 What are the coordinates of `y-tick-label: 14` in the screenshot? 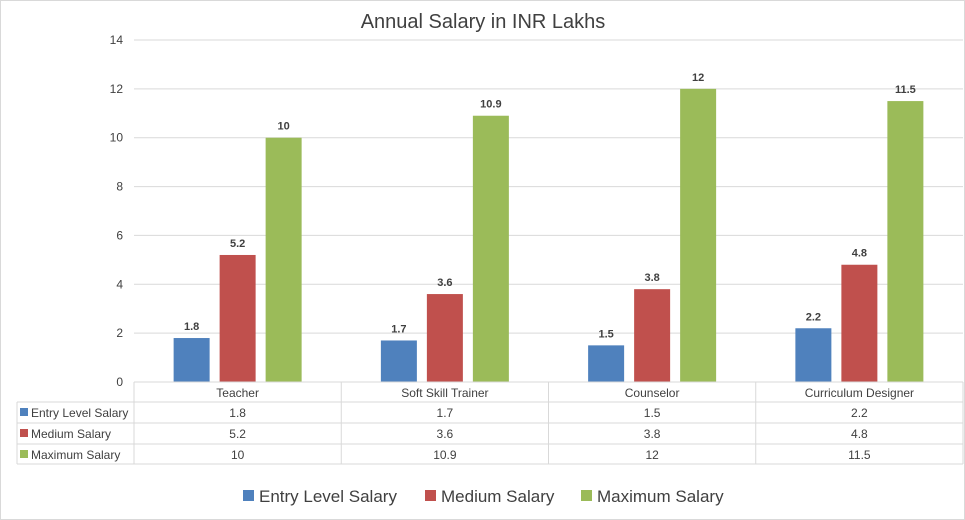 It's located at (117, 40).